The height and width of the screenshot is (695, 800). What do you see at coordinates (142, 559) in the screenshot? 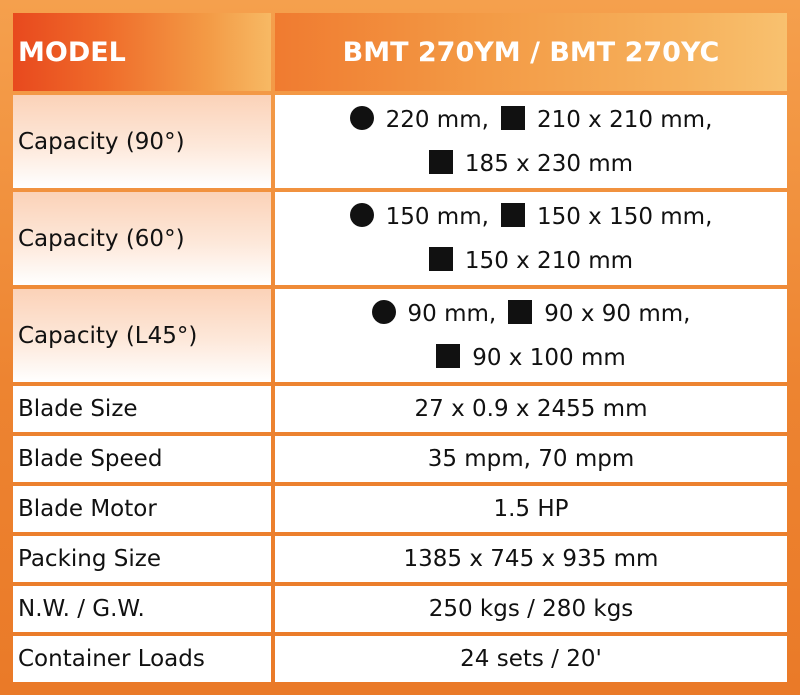
I see `spec-label: Packing Size` at bounding box center [142, 559].